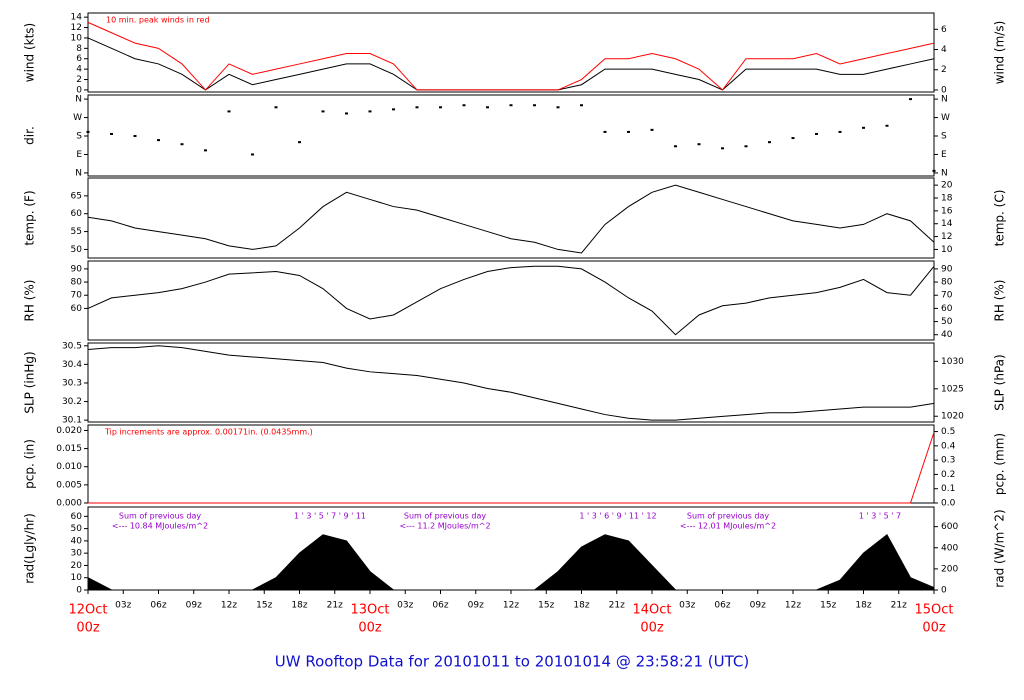 The height and width of the screenshot is (700, 1024). What do you see at coordinates (947, 211) in the screenshot?
I see `y2-tick-label: 16` at bounding box center [947, 211].